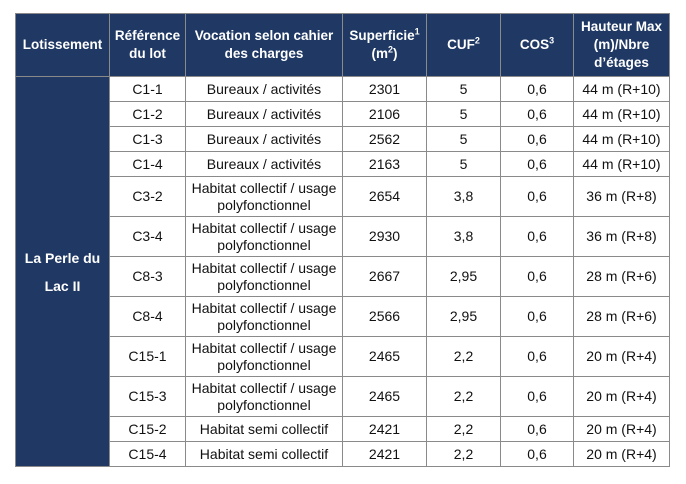 Image resolution: width=686 pixels, height=484 pixels. Describe the element at coordinates (552, 40) in the screenshot. I see `footnote-3: 3` at that location.